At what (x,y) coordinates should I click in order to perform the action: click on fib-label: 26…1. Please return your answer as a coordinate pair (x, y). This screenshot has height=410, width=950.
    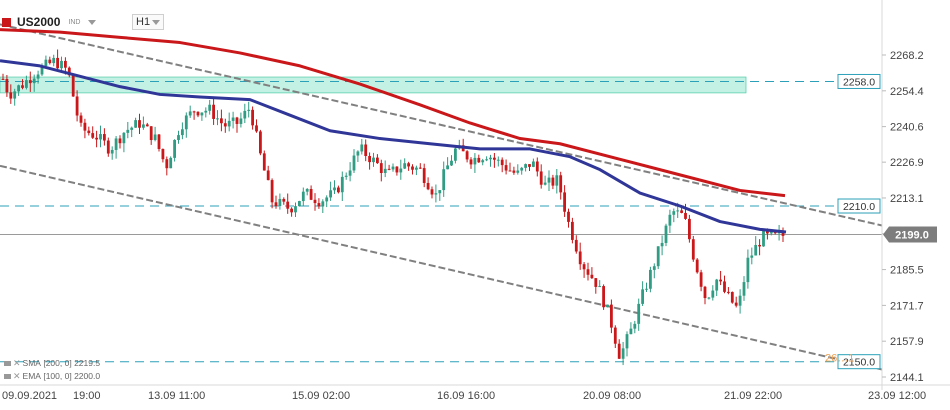
    Looking at the image, I should click on (839, 359).